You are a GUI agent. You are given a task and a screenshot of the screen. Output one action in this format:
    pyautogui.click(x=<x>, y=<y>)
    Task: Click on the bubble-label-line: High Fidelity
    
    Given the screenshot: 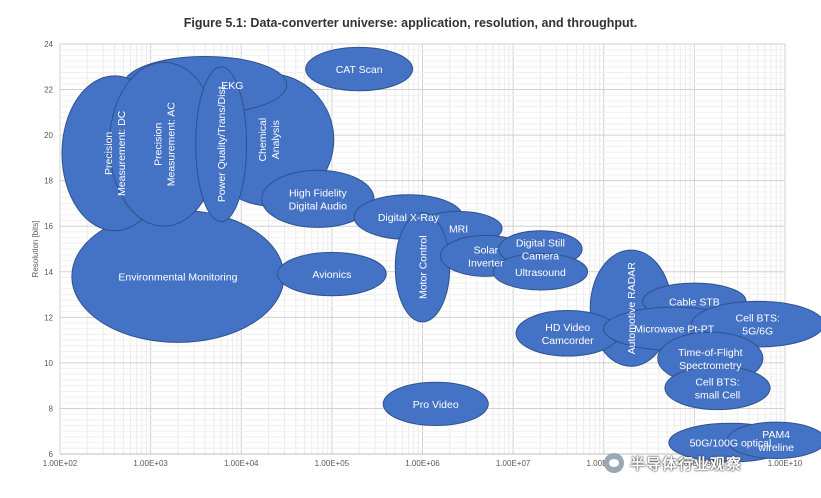 What is the action you would take?
    pyautogui.click(x=318, y=193)
    